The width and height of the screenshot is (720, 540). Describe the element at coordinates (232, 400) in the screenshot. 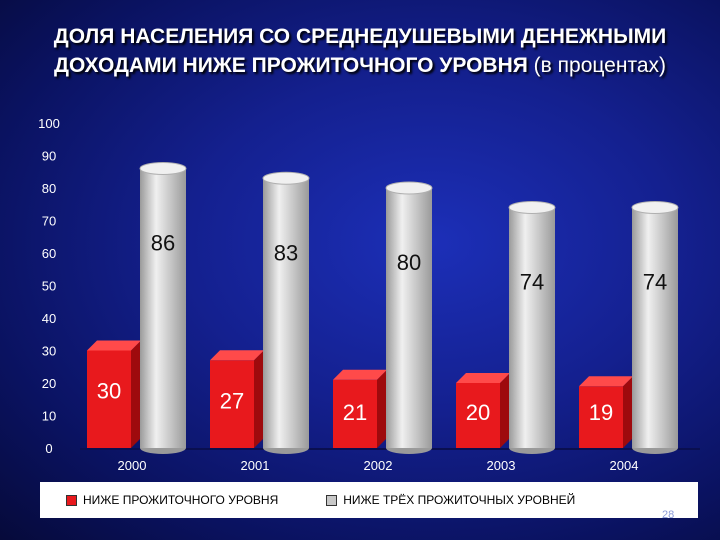

I see `bar-red-value-label: 27` at that location.